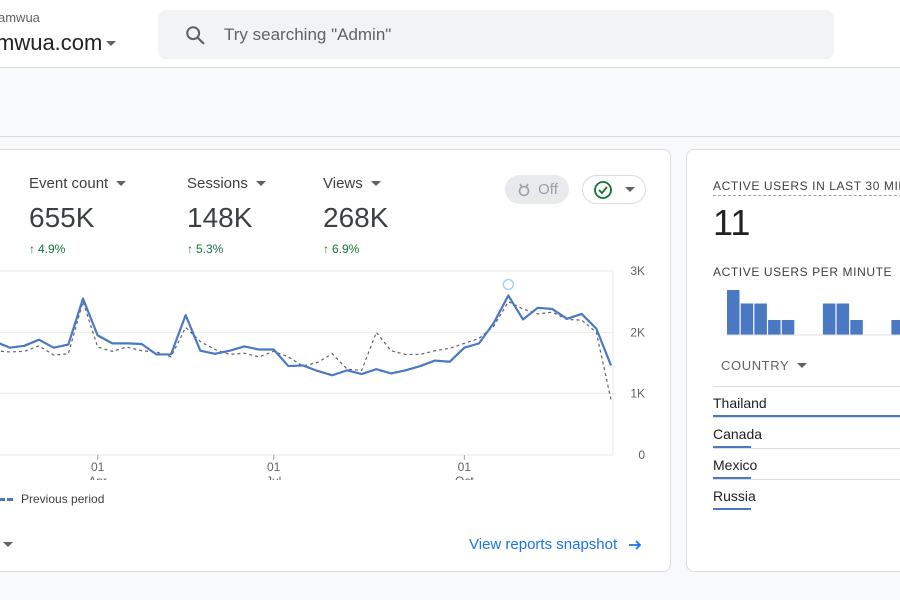 This screenshot has height=600, width=900. I want to click on metric-event-count: Event count 655K ↑ 4.9%, so click(78, 215).